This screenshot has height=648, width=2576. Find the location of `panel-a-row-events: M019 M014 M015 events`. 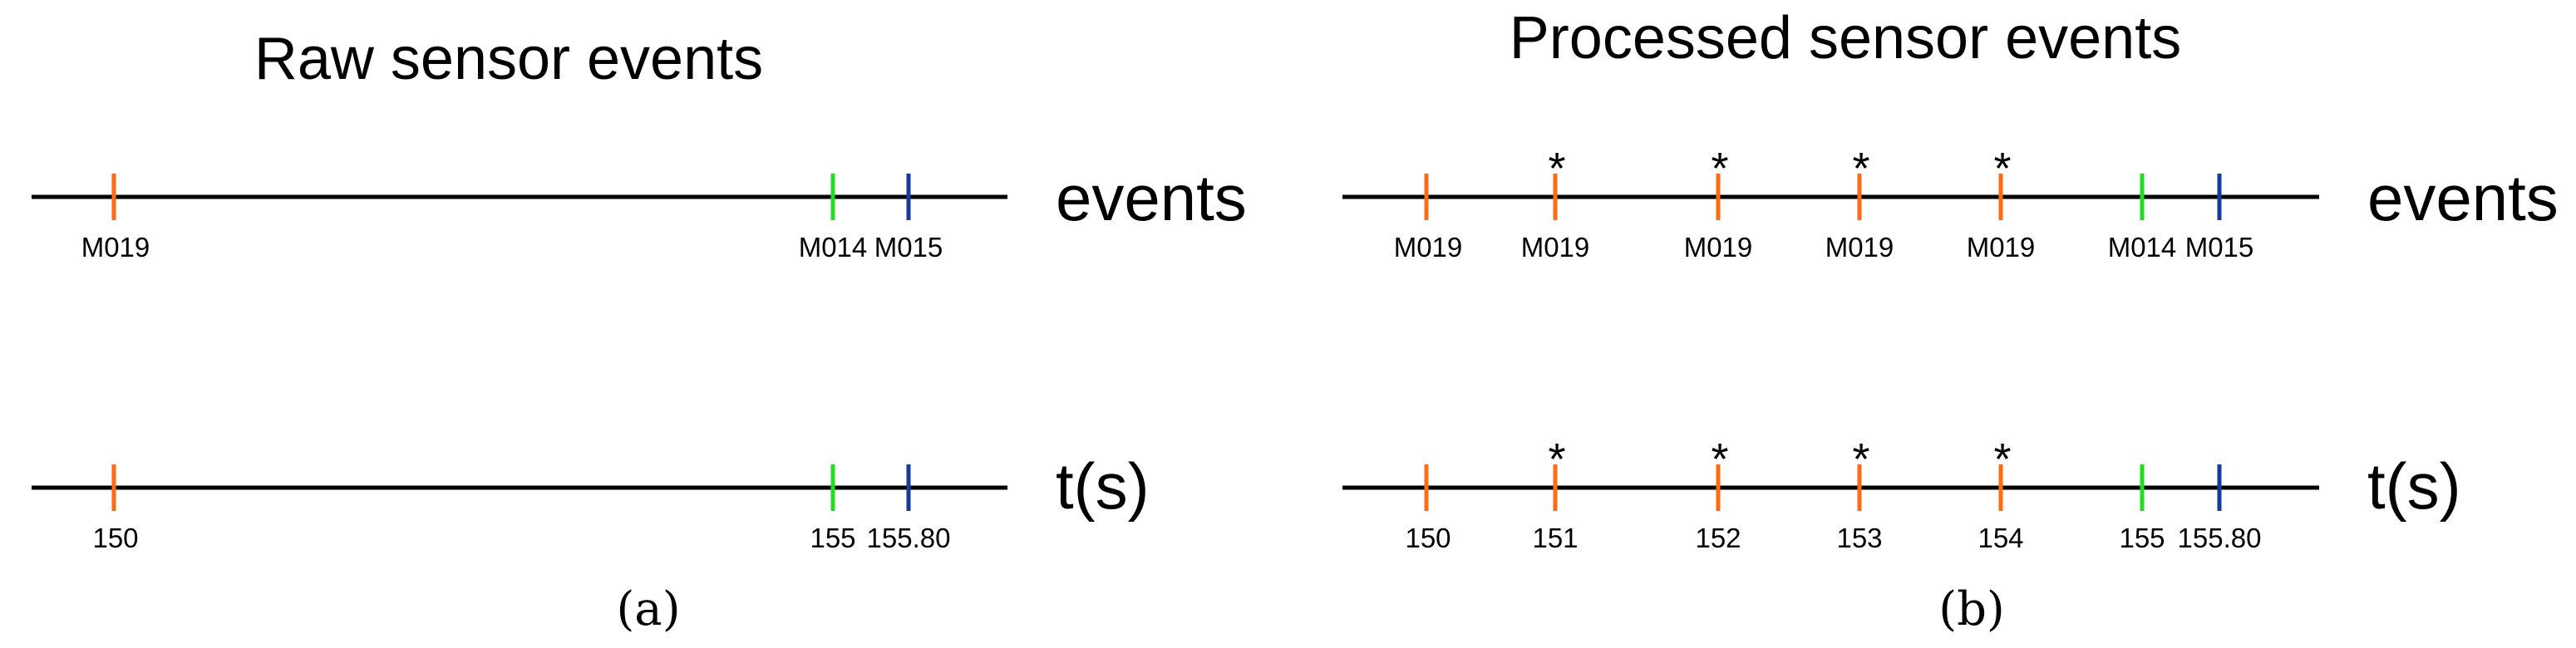

panel-a-row-events: M019 M014 M015 events is located at coordinates (639, 212).